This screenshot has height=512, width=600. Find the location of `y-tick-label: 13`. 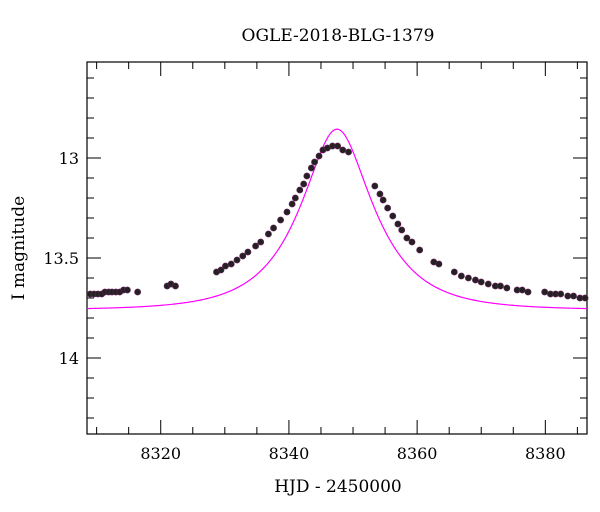

y-tick-label: 13 is located at coordinates (69, 158).